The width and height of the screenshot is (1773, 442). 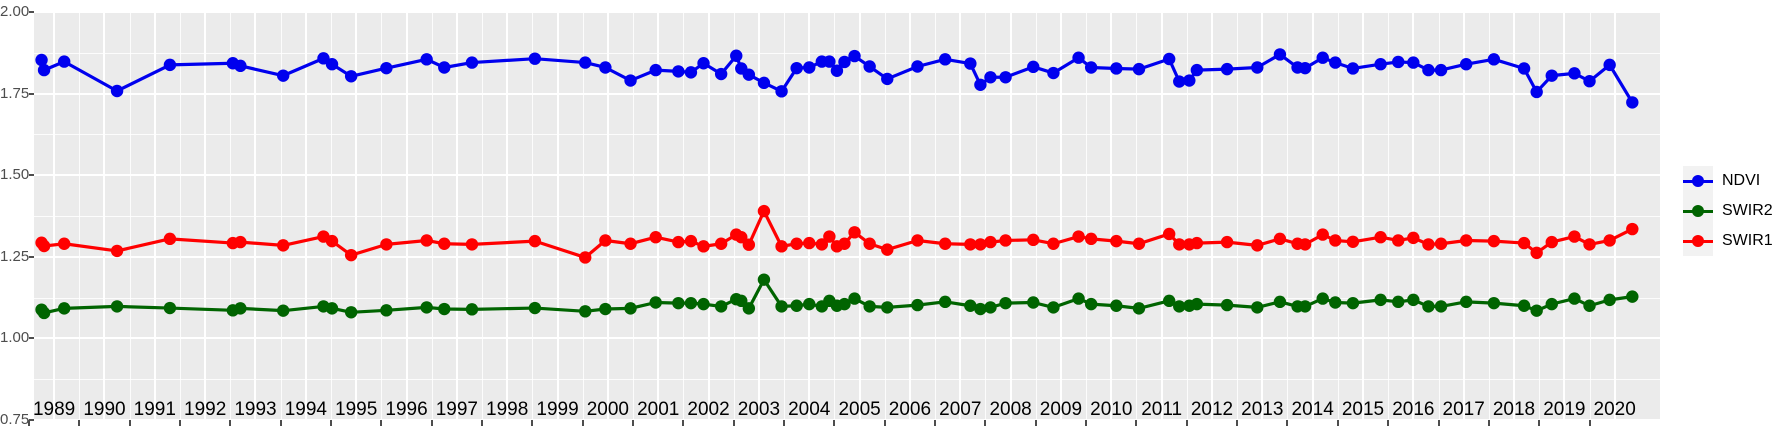 I want to click on x-tick-label: 2014, so click(x=1312, y=409).